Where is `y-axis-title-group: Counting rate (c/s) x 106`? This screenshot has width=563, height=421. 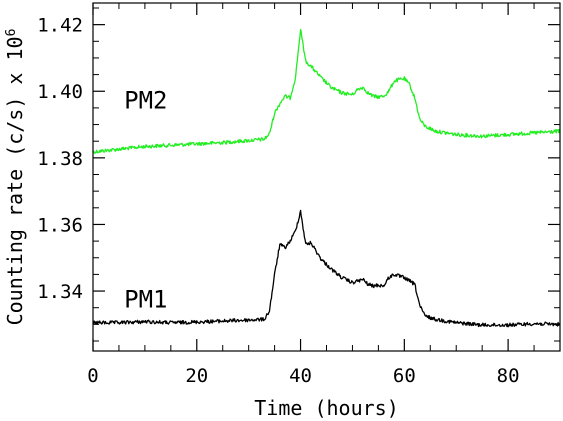
y-axis-title-group: Counting rate (c/s) x 106 is located at coordinates (15, 177).